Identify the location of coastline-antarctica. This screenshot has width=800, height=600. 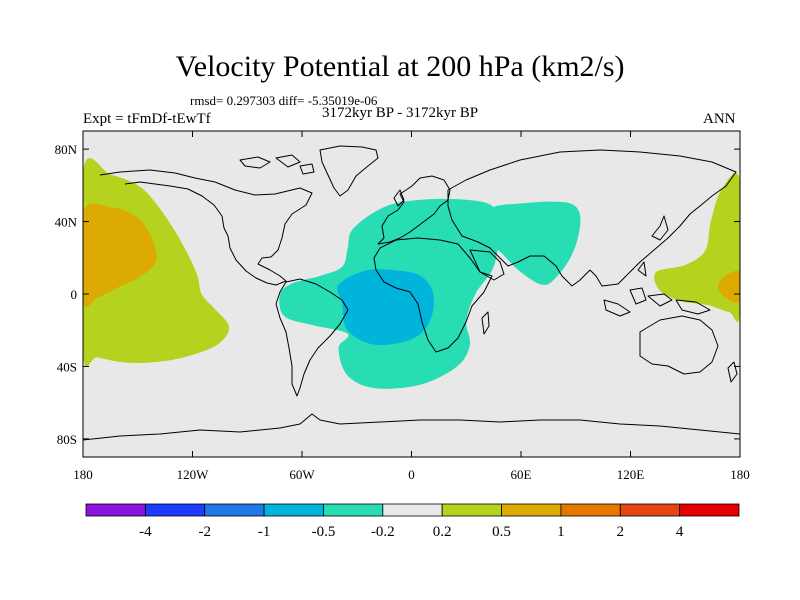
(411, 427).